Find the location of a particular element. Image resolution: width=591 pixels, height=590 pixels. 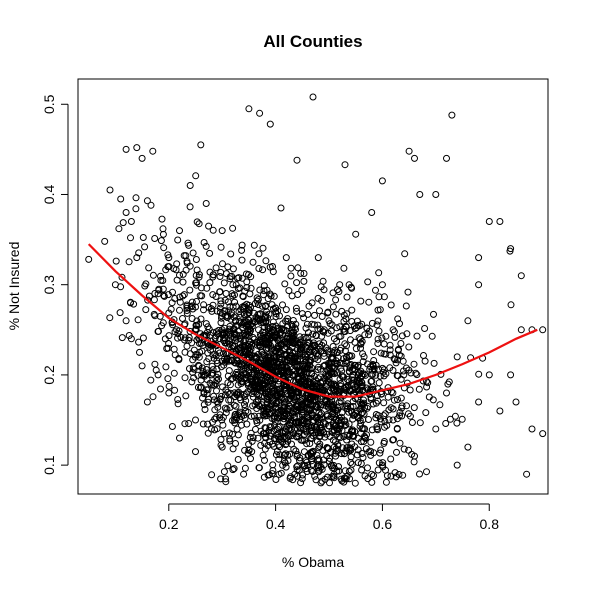

y-tick-label: 0.4 is located at coordinates (49, 195).